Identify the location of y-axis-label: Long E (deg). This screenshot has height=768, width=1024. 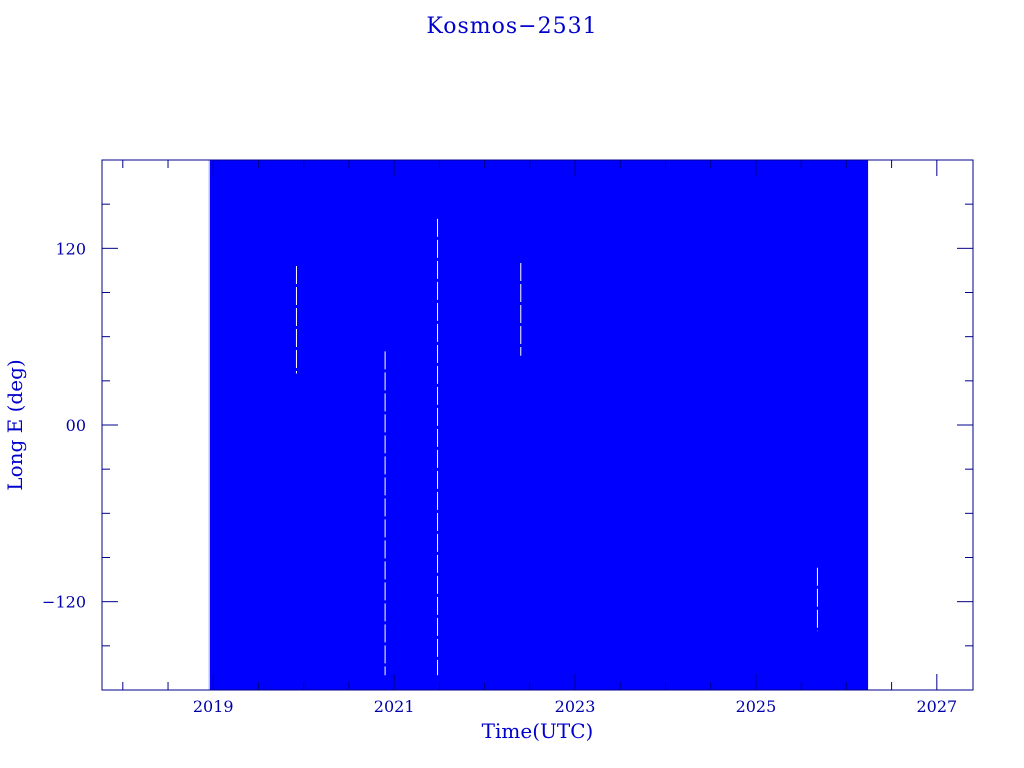
(15, 424).